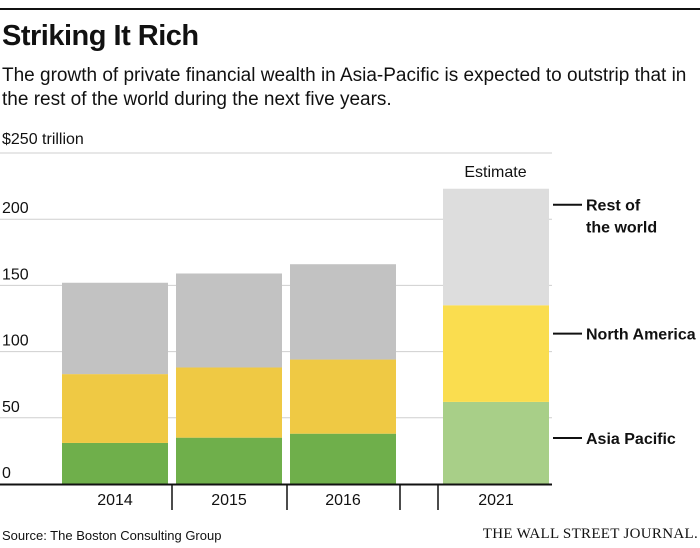 The image size is (700, 548). What do you see at coordinates (590, 534) in the screenshot?
I see `publisher-logo: THE WALL STREET JOURNAL.` at bounding box center [590, 534].